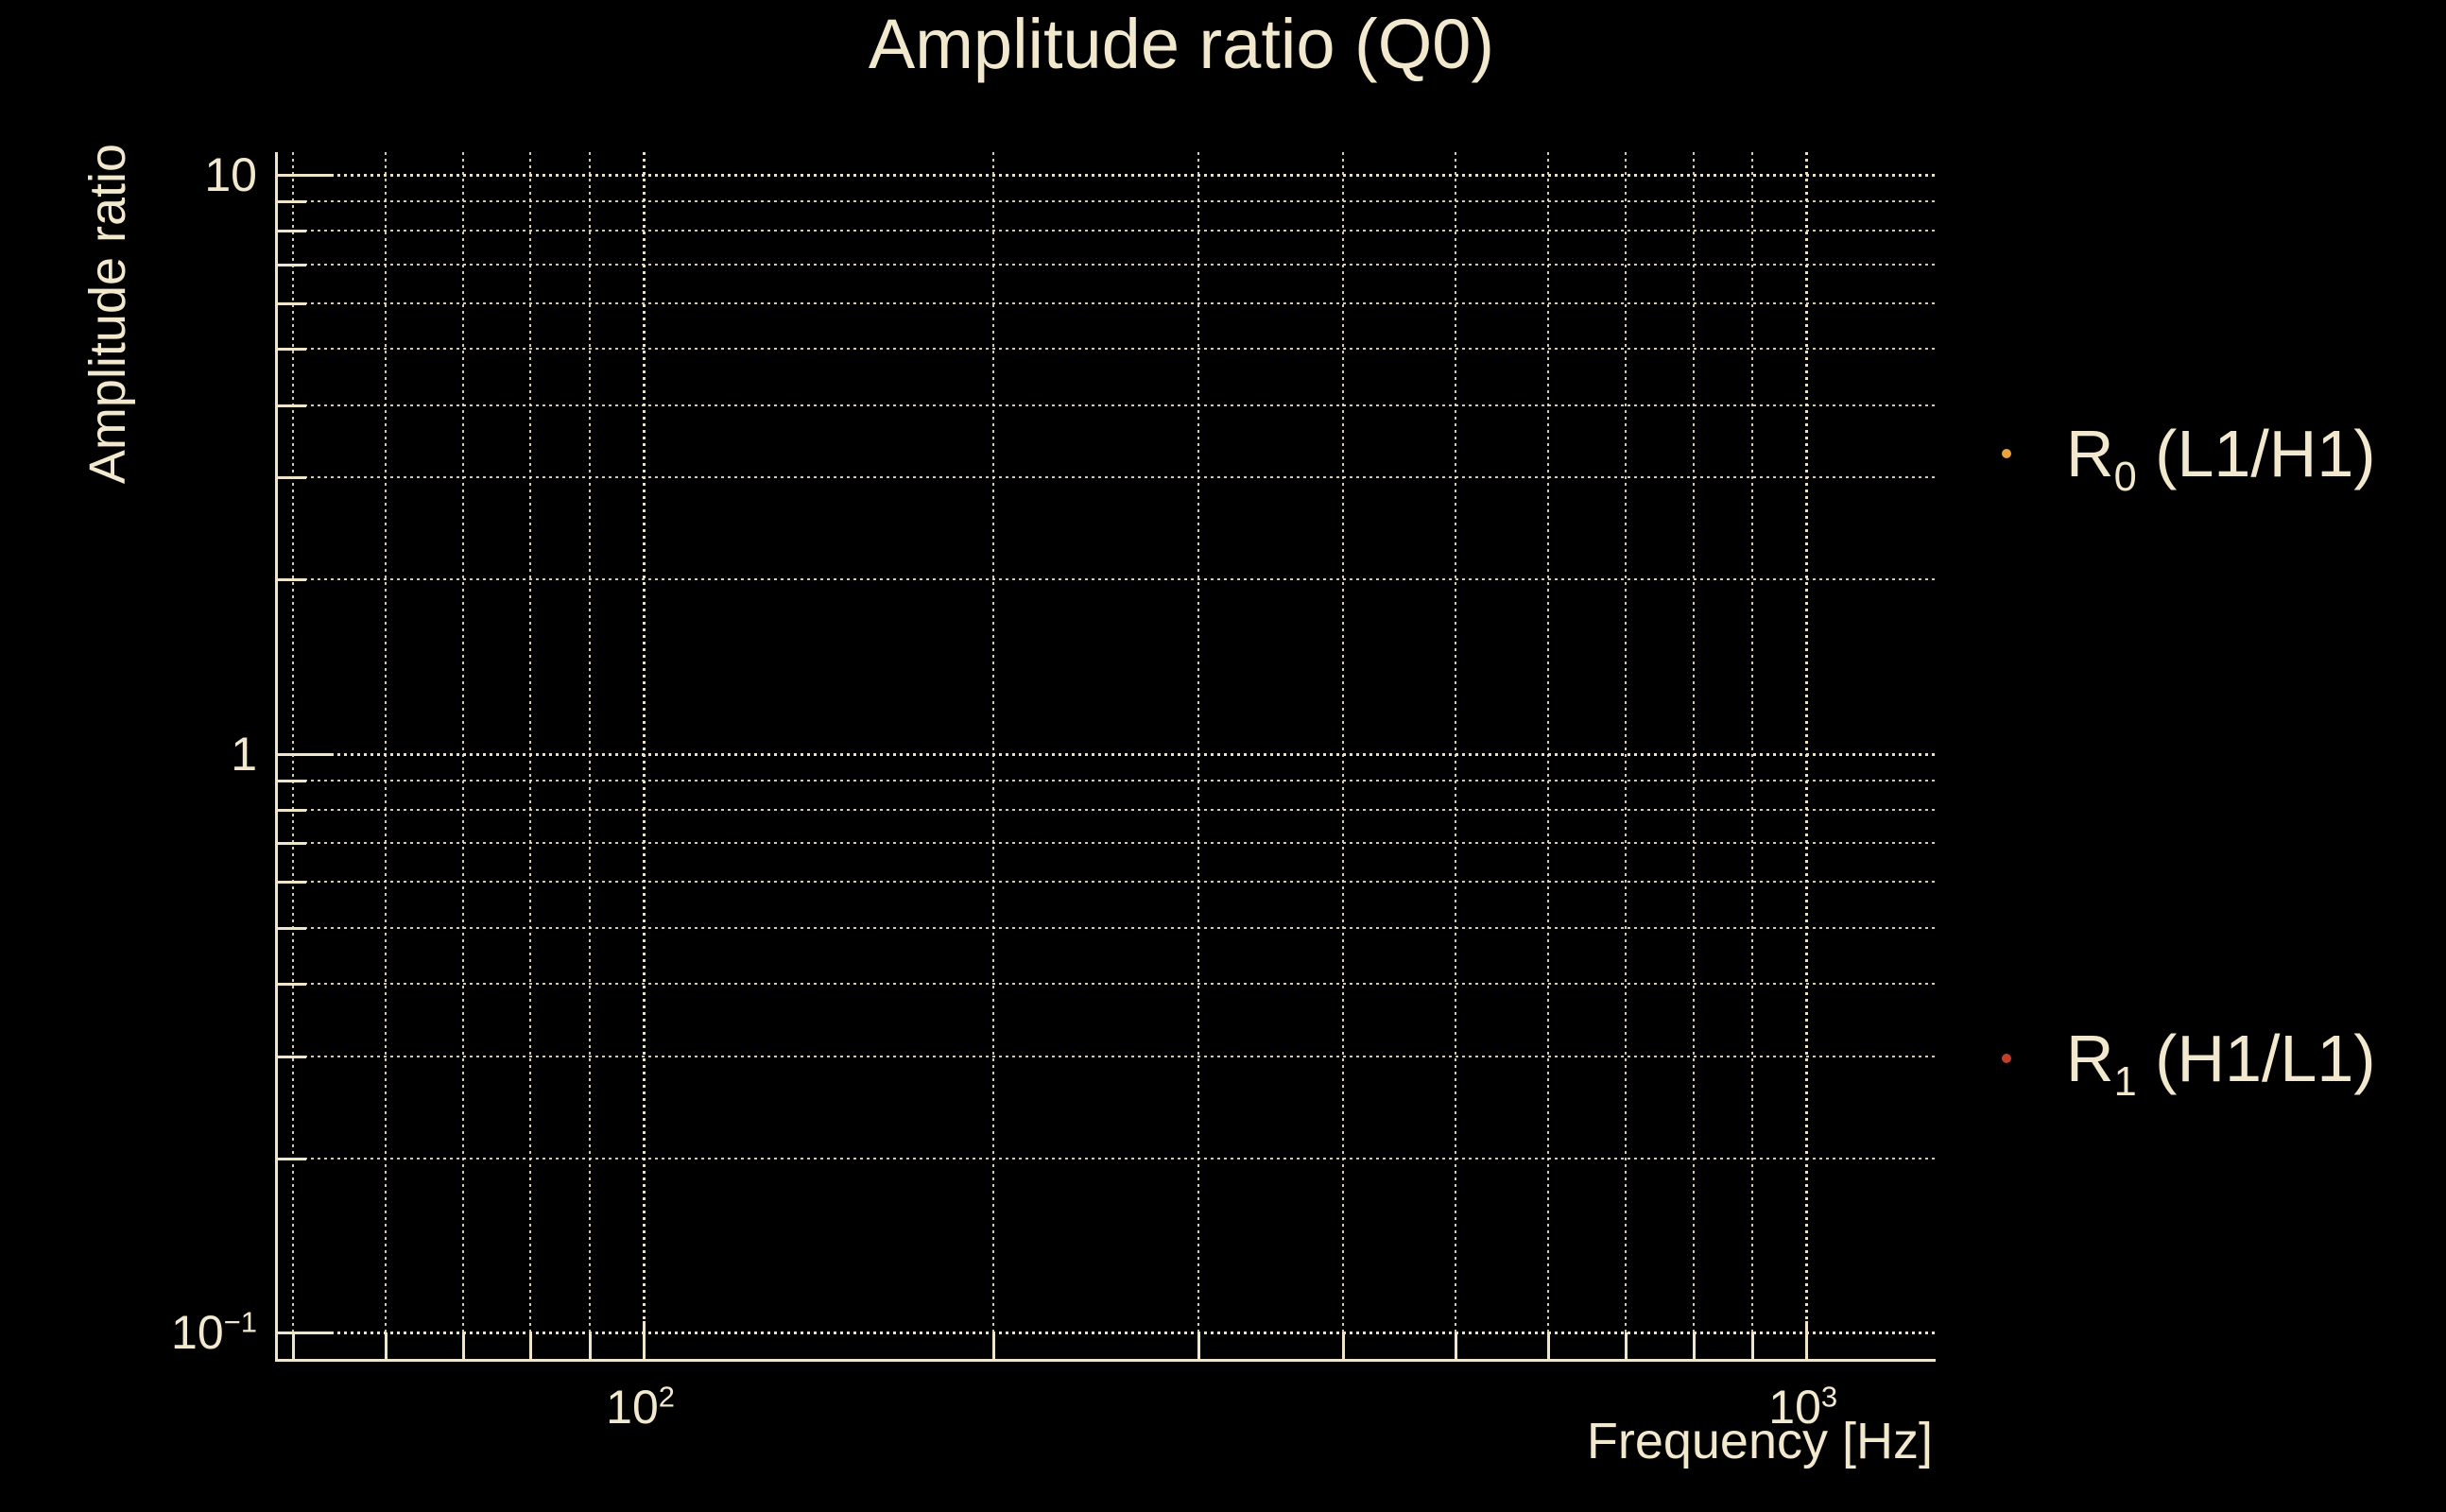 This screenshot has width=2446, height=1512. Describe the element at coordinates (1107, 927) in the screenshot. I see `gridline-y-0.5` at that location.